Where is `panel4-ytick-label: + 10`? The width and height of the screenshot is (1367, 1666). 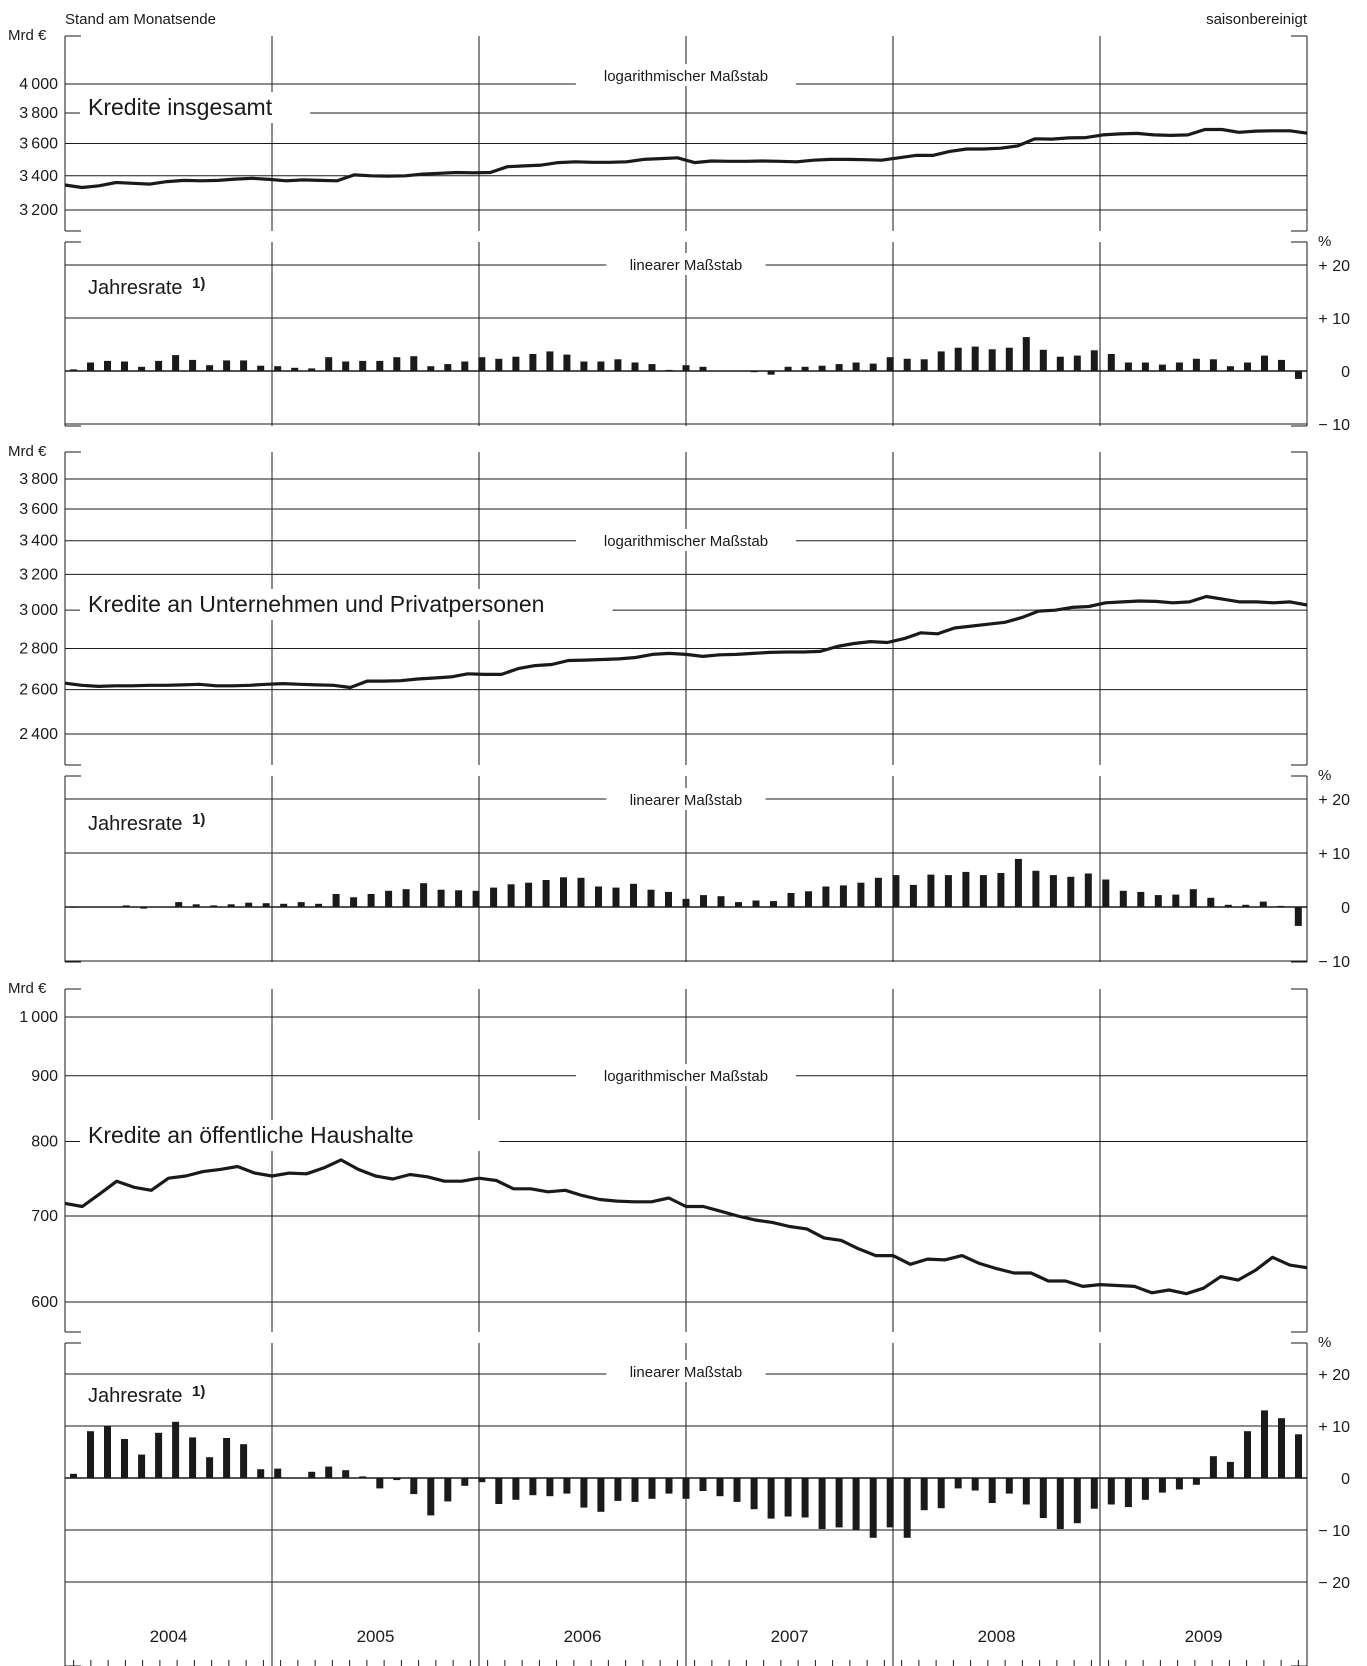 panel4-ytick-label: + 10 is located at coordinates (1334, 854).